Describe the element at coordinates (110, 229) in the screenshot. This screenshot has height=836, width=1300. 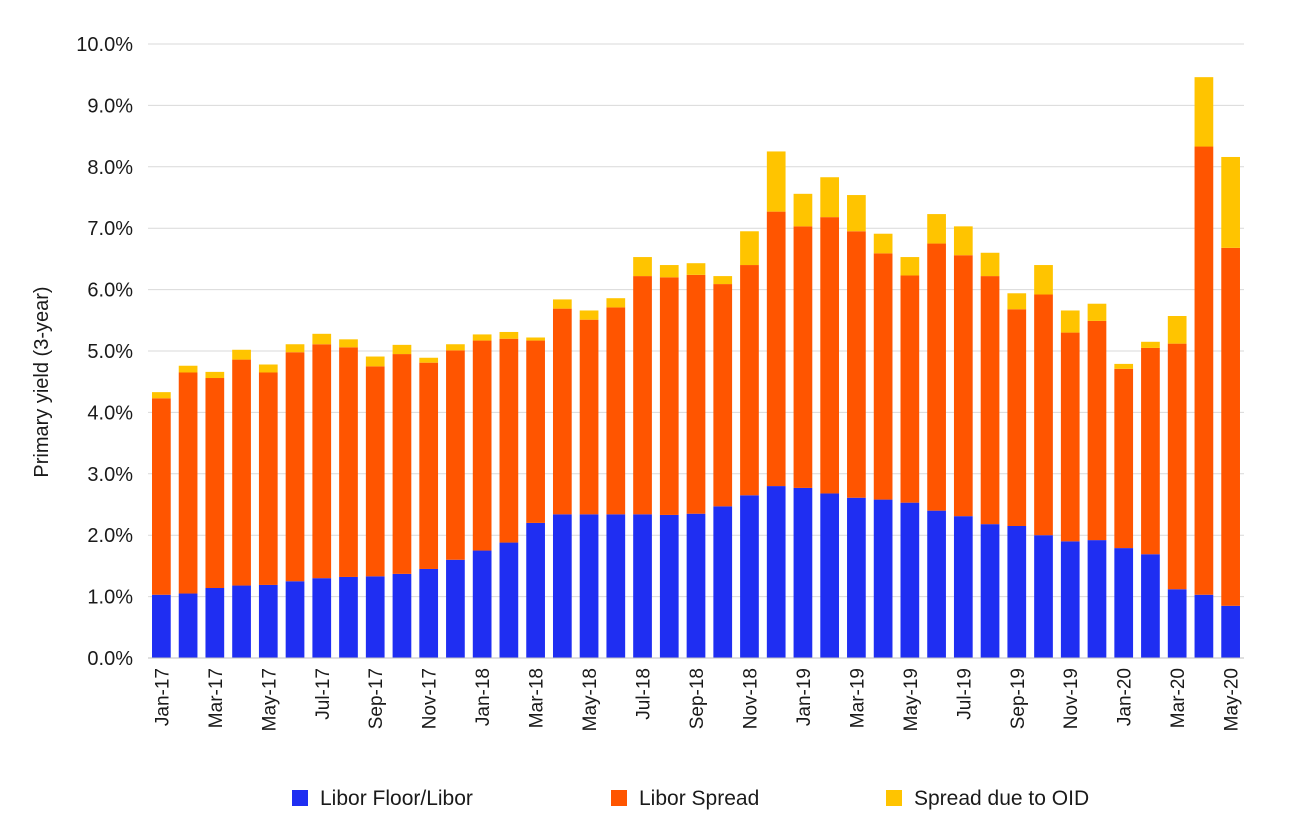
I see `y-tick-label: 7.0%` at that location.